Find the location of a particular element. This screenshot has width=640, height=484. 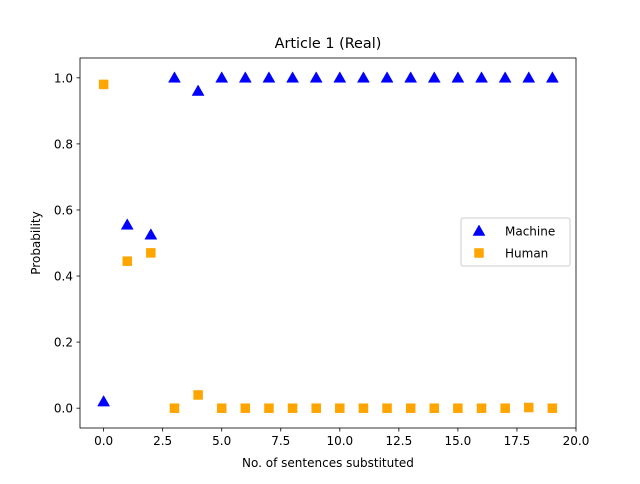

y-tick-label: 1.0 is located at coordinates (63, 78).